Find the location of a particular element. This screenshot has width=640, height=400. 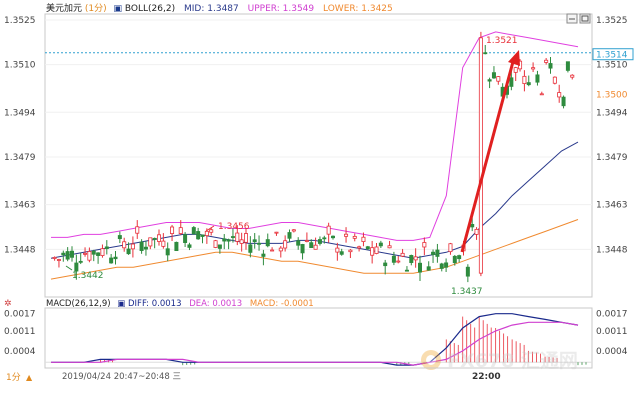

macd-right-tick-label: 0.0004 is located at coordinates (612, 352).